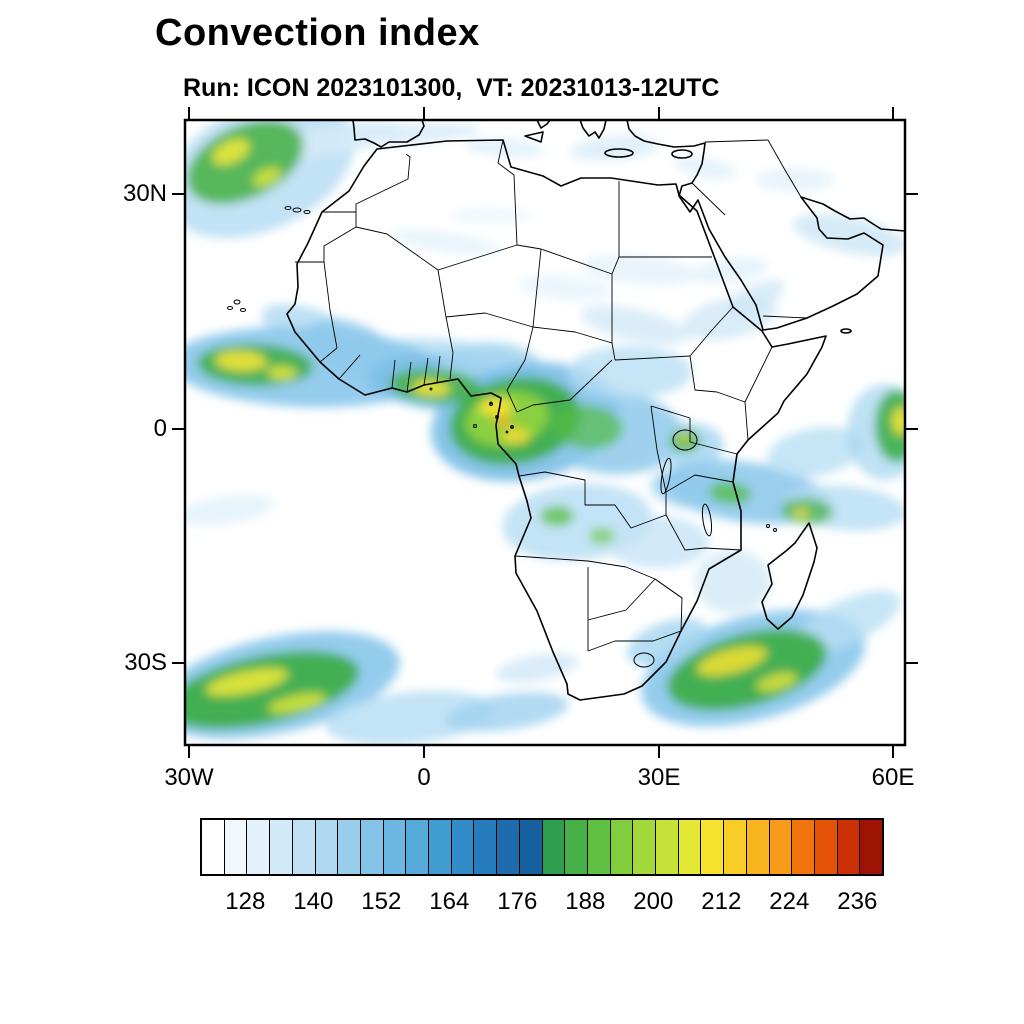  I want to click on x-axis-tick-label: 60E, so click(893, 777).